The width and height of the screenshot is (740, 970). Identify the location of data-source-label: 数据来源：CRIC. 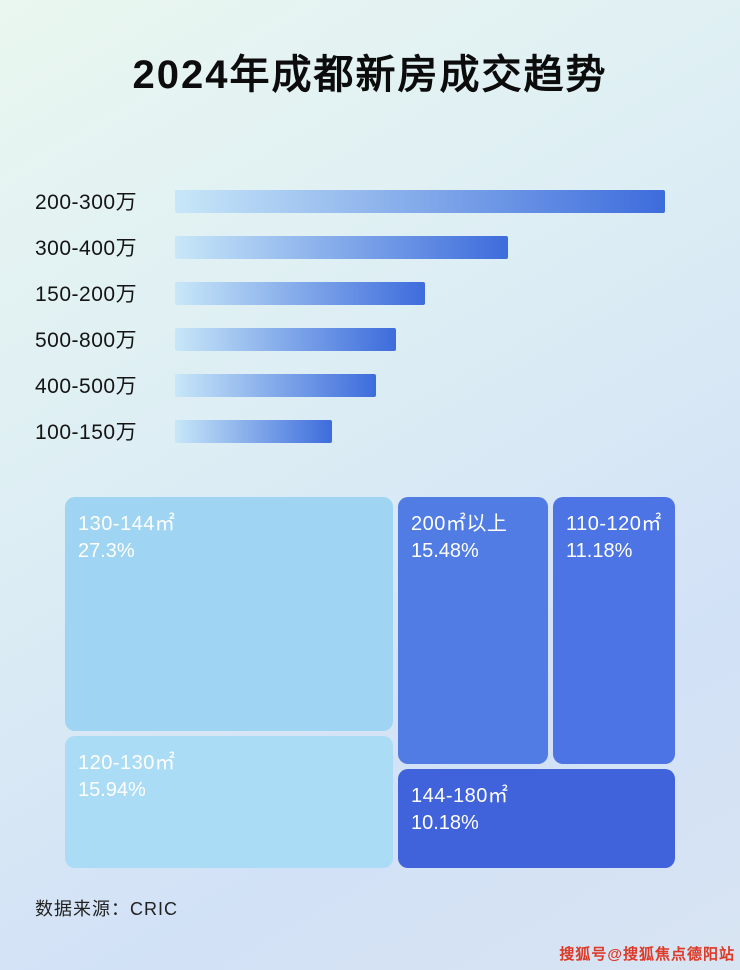
(106, 909).